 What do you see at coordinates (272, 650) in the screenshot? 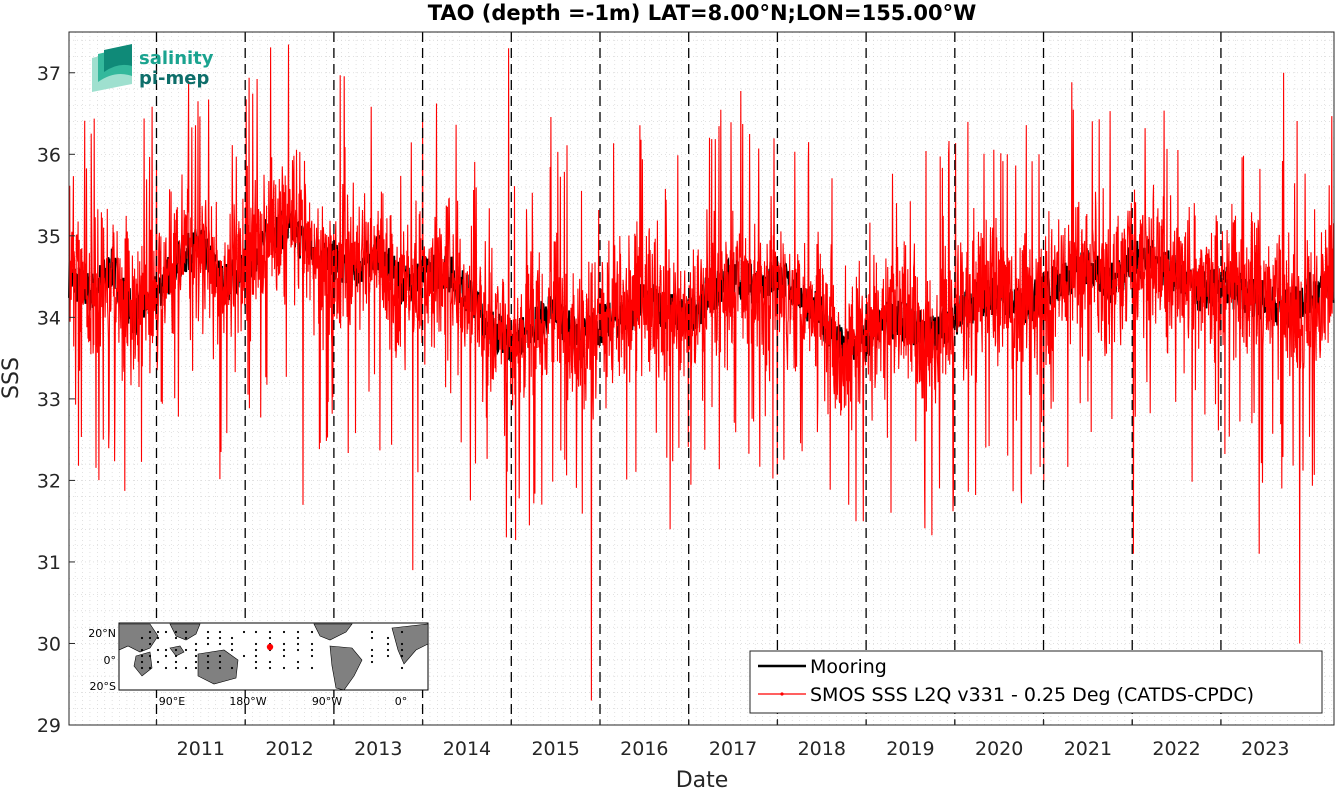
I see `inset-mooring-dots` at bounding box center [272, 650].